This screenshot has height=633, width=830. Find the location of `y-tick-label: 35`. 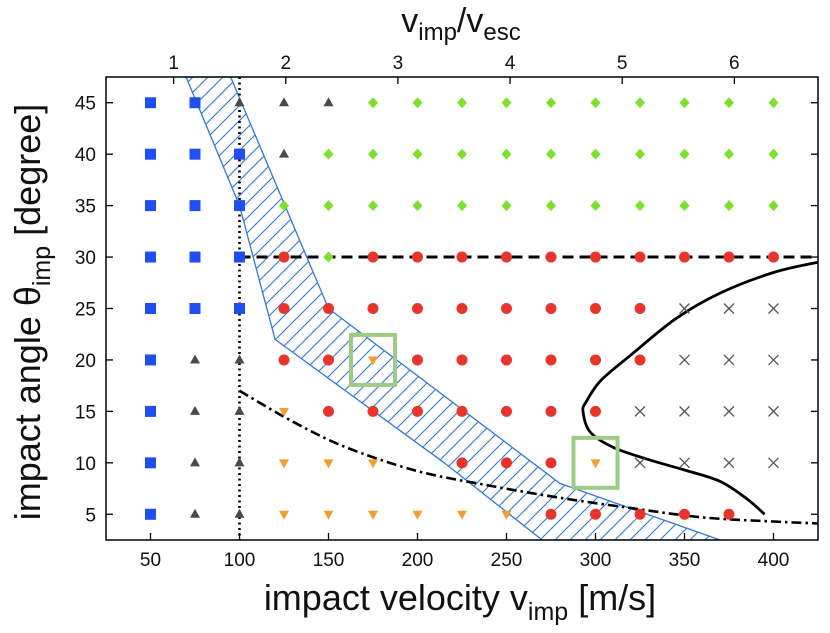

y-tick-label: 35 is located at coordinates (85, 207).